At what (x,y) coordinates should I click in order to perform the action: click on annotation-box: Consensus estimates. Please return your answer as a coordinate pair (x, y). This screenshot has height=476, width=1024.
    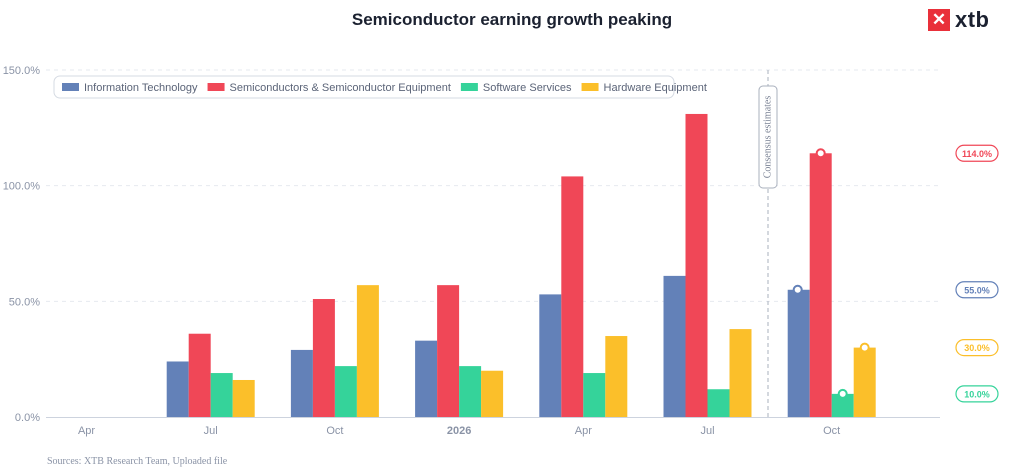
    Looking at the image, I should click on (768, 137).